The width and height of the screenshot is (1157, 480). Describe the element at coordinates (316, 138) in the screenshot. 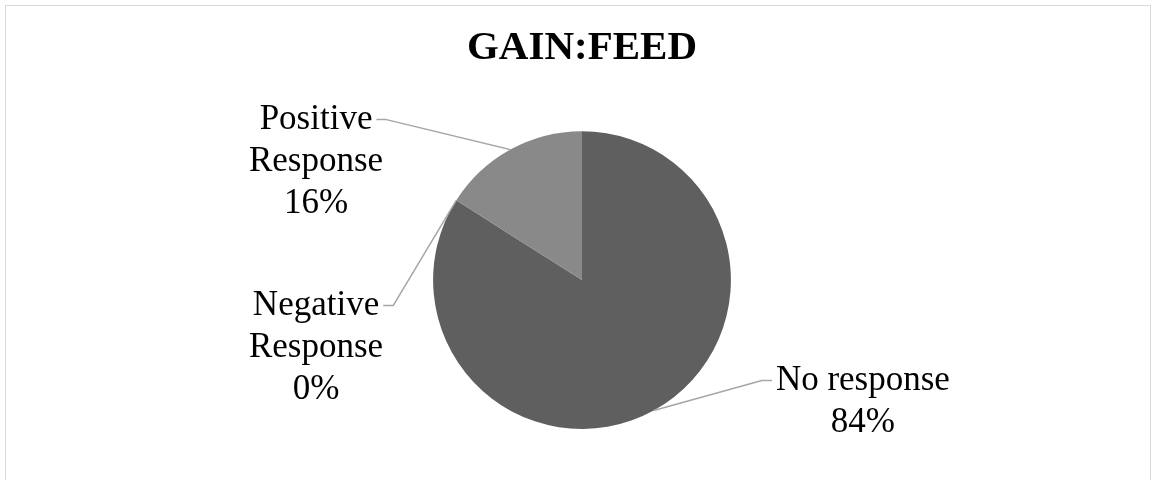

I see `slice-label: Positive Response` at that location.